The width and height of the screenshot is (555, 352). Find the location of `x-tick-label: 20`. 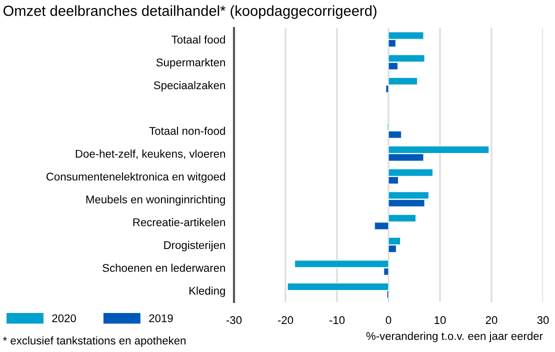

x-tick-label: 20 is located at coordinates (492, 320).